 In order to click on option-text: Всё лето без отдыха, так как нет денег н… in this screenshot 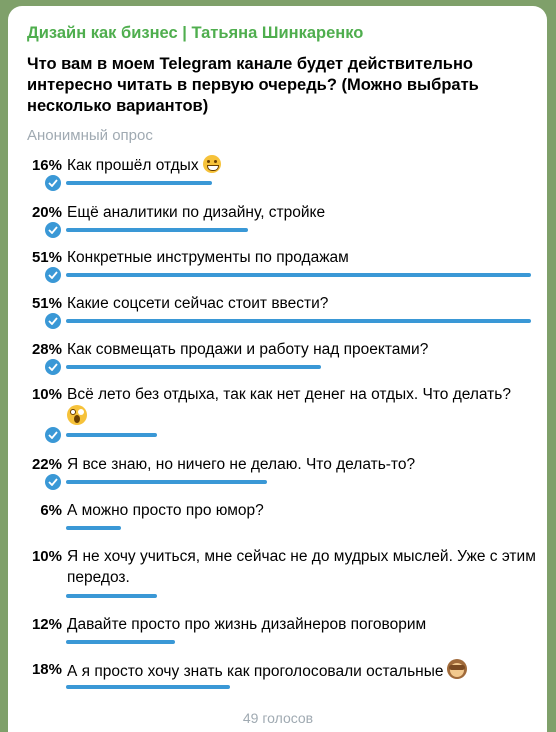, I will do `click(302, 406)`.